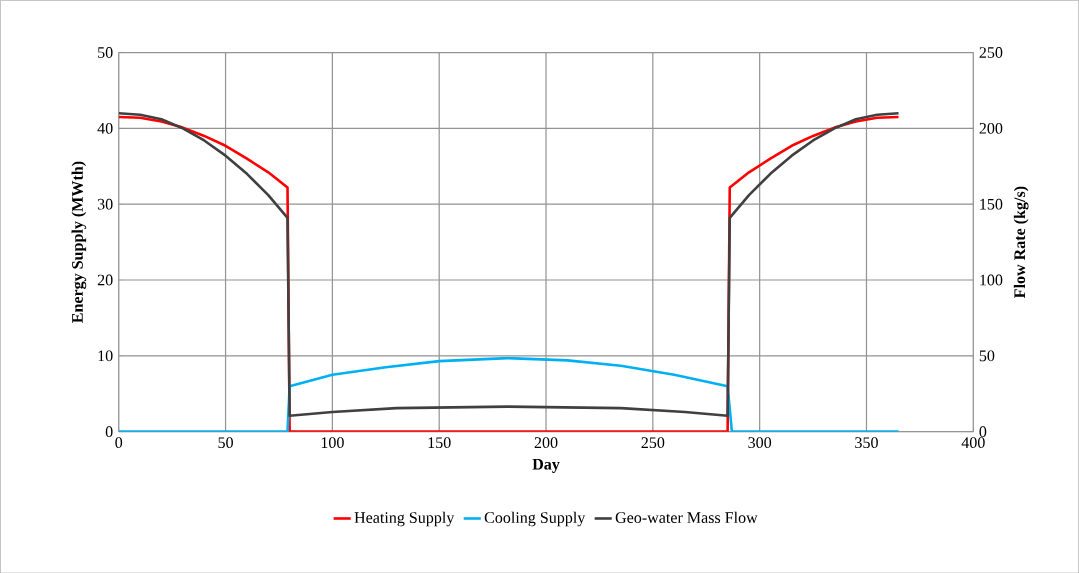  What do you see at coordinates (991, 204) in the screenshot?
I see `y2-tick-label: 150` at bounding box center [991, 204].